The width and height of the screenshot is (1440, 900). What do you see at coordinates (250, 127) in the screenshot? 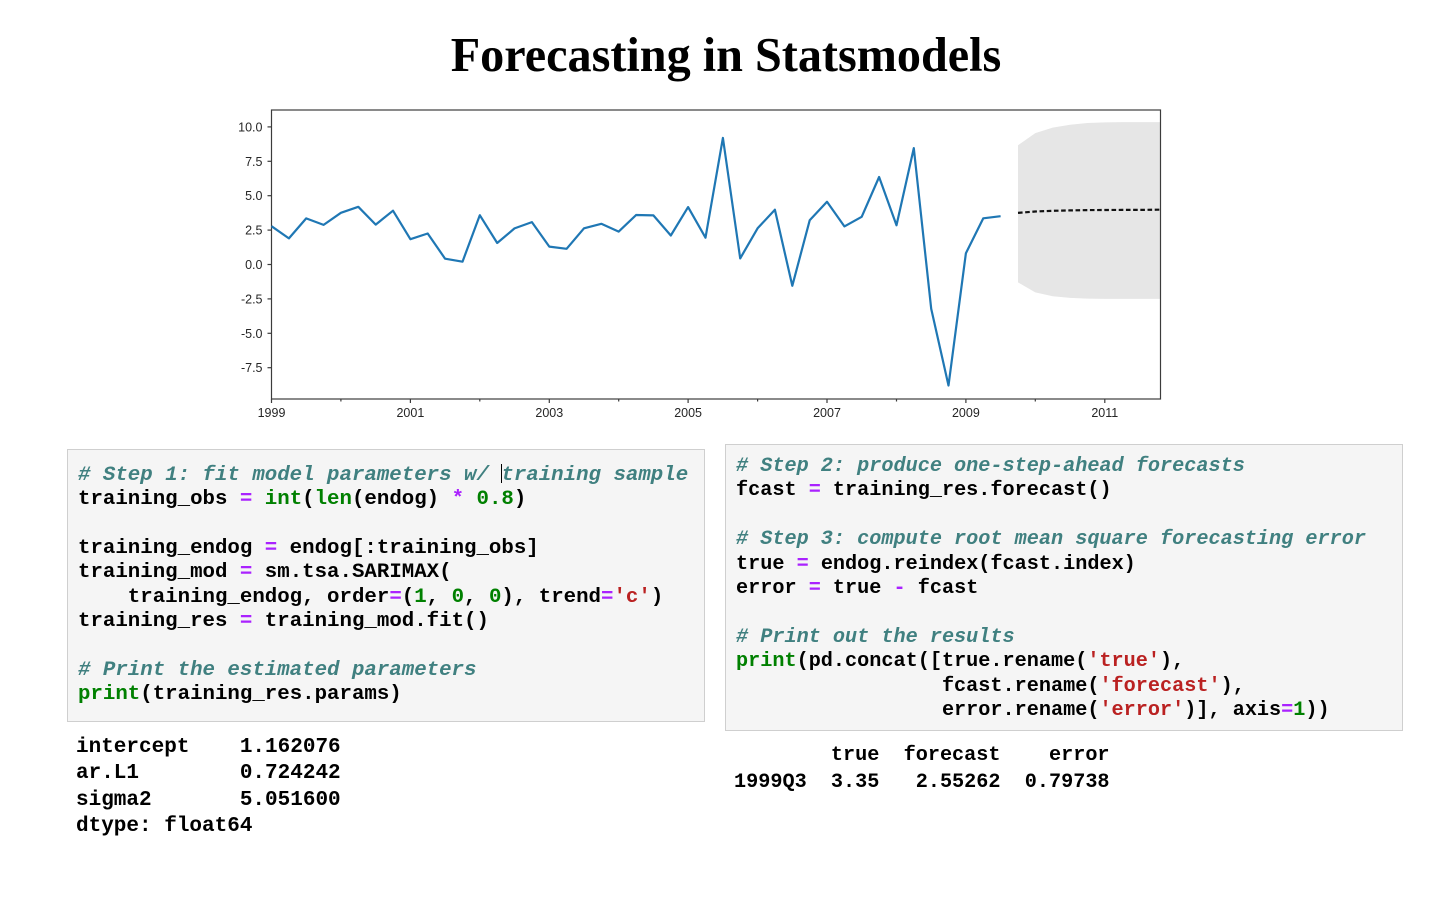
I see `svg-text: 10.0` at bounding box center [250, 127].